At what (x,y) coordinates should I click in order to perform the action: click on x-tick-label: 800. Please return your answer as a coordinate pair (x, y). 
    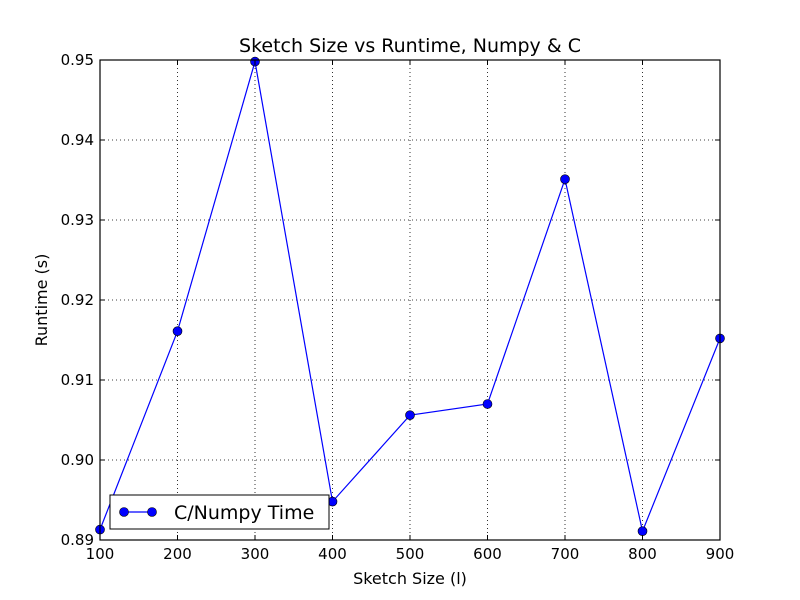
    Looking at the image, I should click on (642, 554).